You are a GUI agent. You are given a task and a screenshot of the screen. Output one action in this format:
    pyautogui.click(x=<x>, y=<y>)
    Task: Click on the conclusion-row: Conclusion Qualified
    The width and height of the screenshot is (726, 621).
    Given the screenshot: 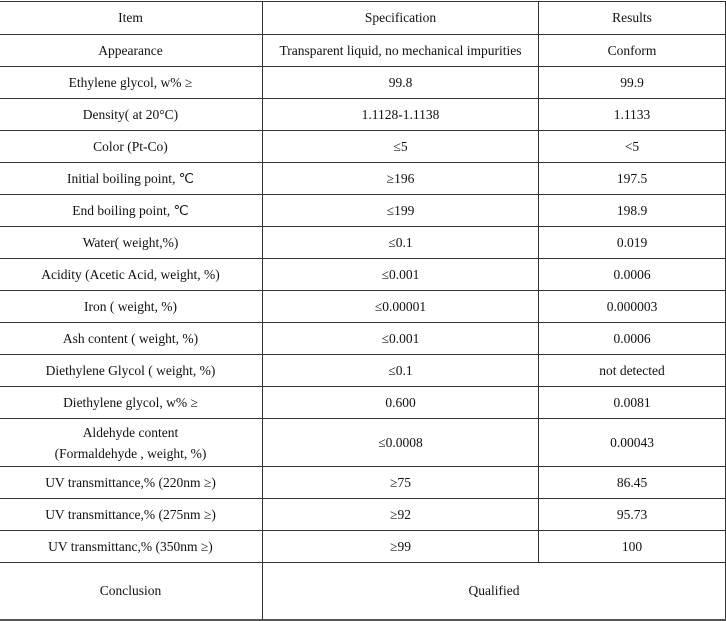 What is the action you would take?
    pyautogui.click(x=363, y=591)
    